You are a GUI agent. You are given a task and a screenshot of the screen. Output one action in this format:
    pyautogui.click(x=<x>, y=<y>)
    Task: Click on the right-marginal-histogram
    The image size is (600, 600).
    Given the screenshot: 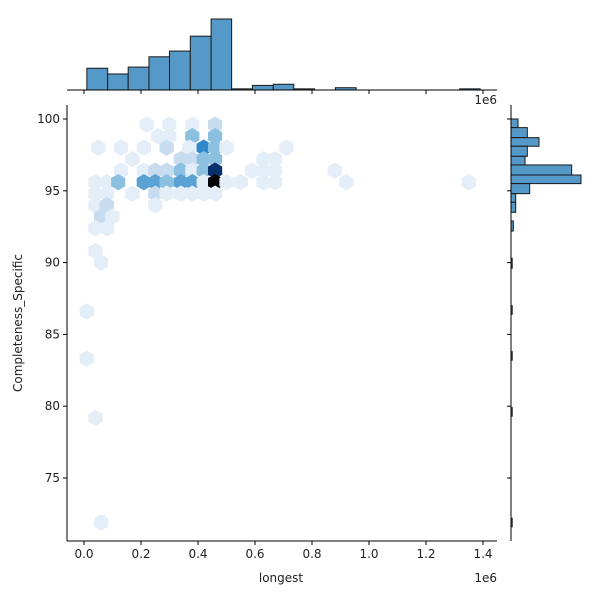 What is the action you would take?
    pyautogui.click(x=544, y=323)
    